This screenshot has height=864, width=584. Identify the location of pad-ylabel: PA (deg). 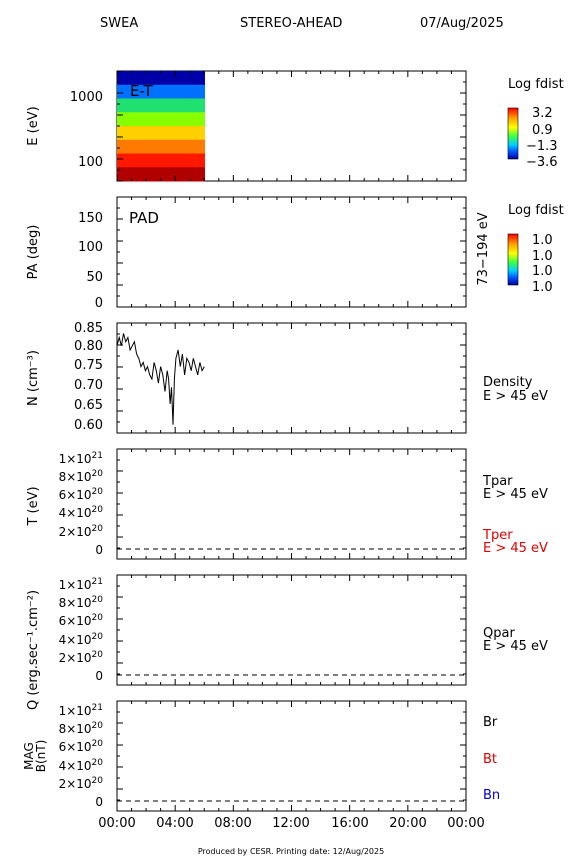
(33, 252).